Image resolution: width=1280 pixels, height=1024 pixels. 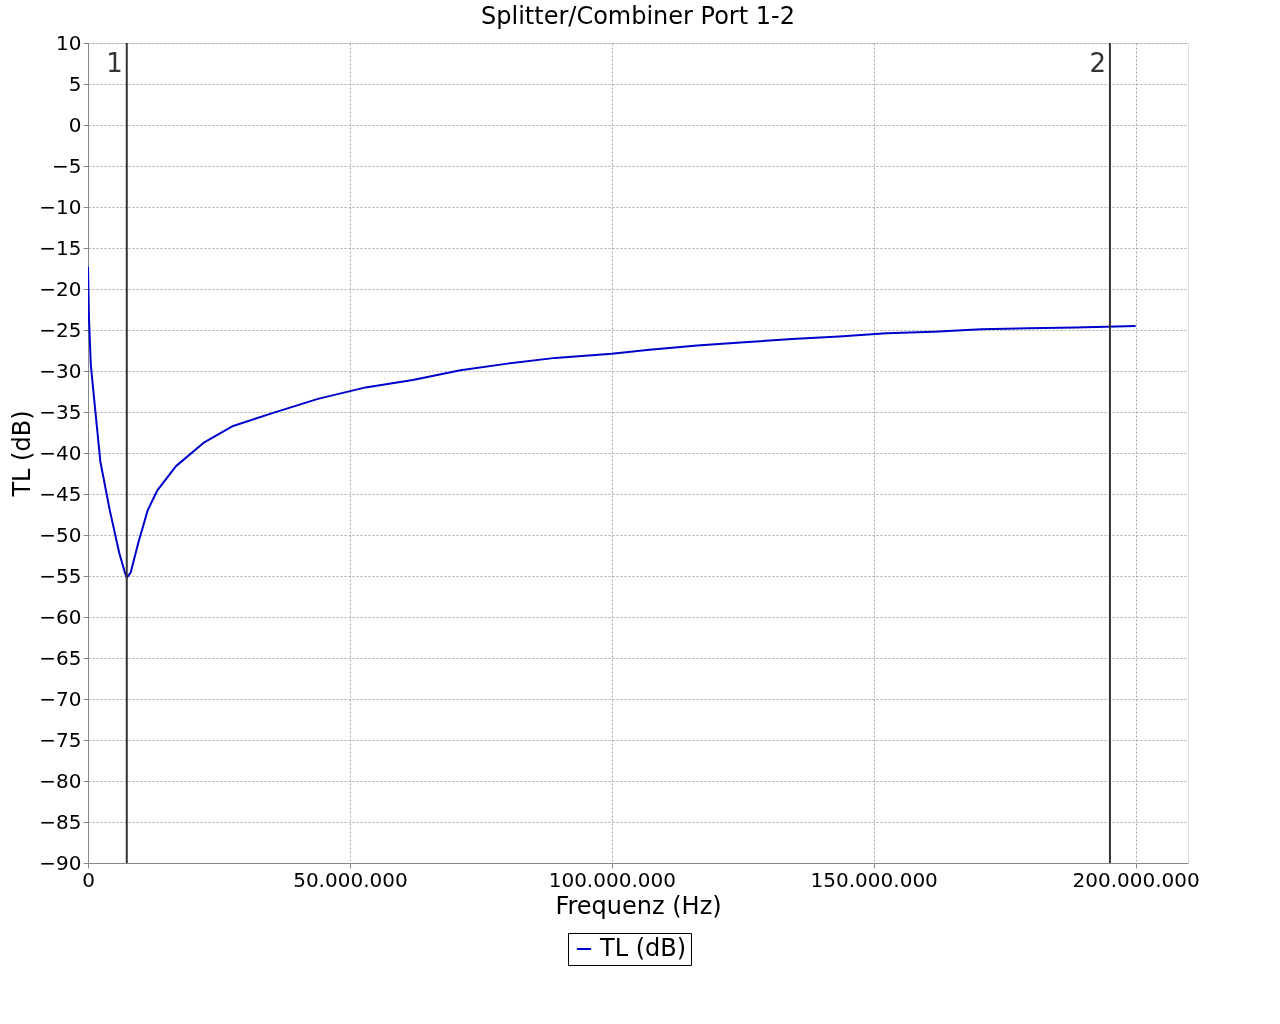 I want to click on x-axis-title: Frequenz (Hz), so click(x=638, y=905).